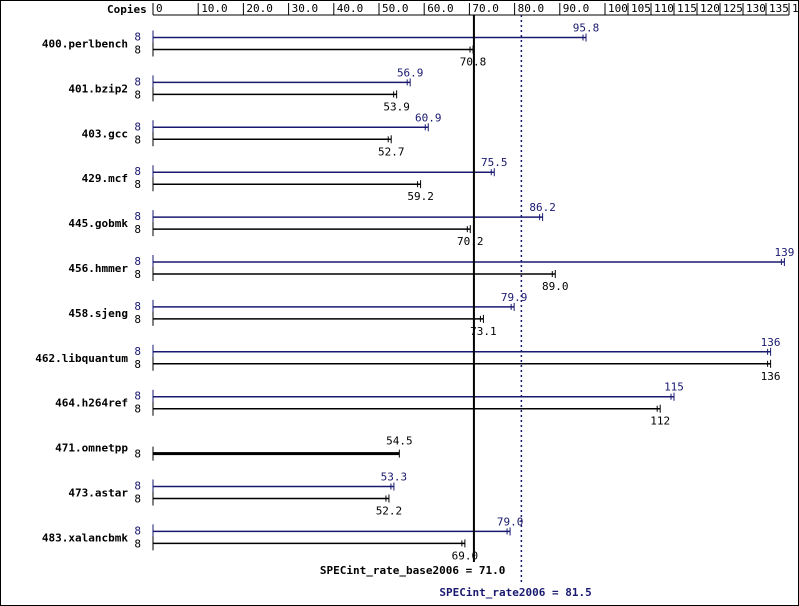 This screenshot has height=606, width=799. What do you see at coordinates (81, 358) in the screenshot?
I see `benchmark-name: 462.libquantum` at bounding box center [81, 358].